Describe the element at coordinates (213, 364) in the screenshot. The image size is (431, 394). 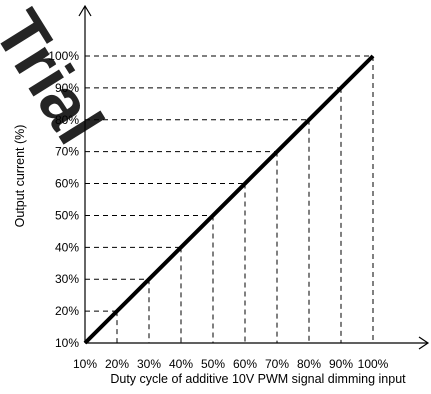
I see `x-tick-label: 50%` at that location.